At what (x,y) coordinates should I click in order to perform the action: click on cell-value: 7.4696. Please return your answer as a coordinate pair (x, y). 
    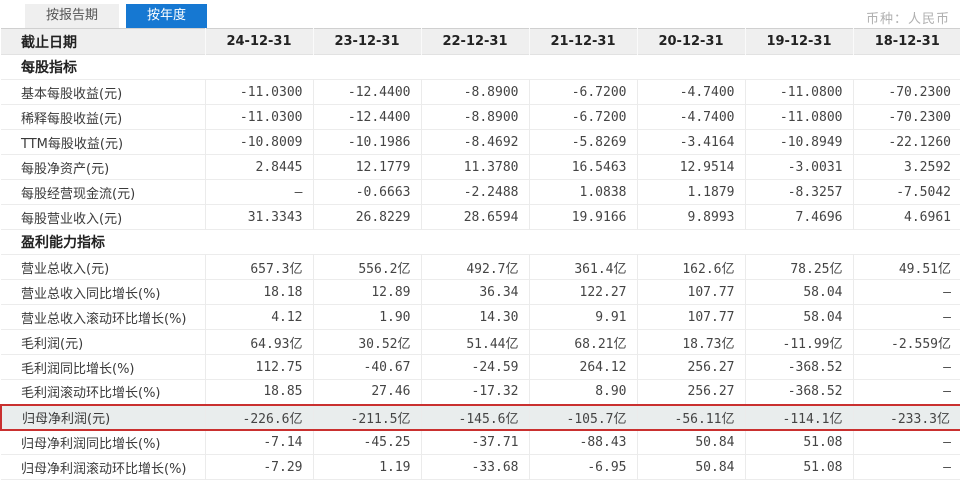
    Looking at the image, I should click on (798, 217).